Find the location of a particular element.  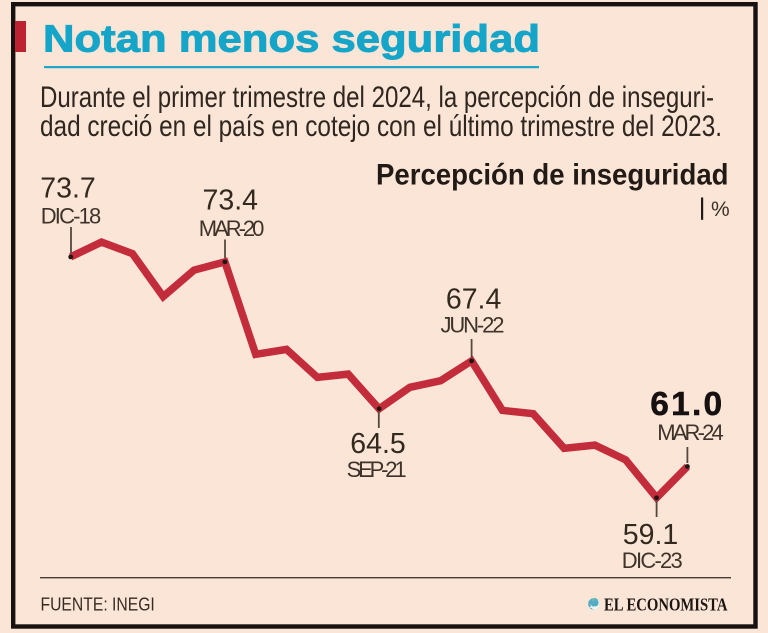

svg-text: 64.5 is located at coordinates (377, 444).